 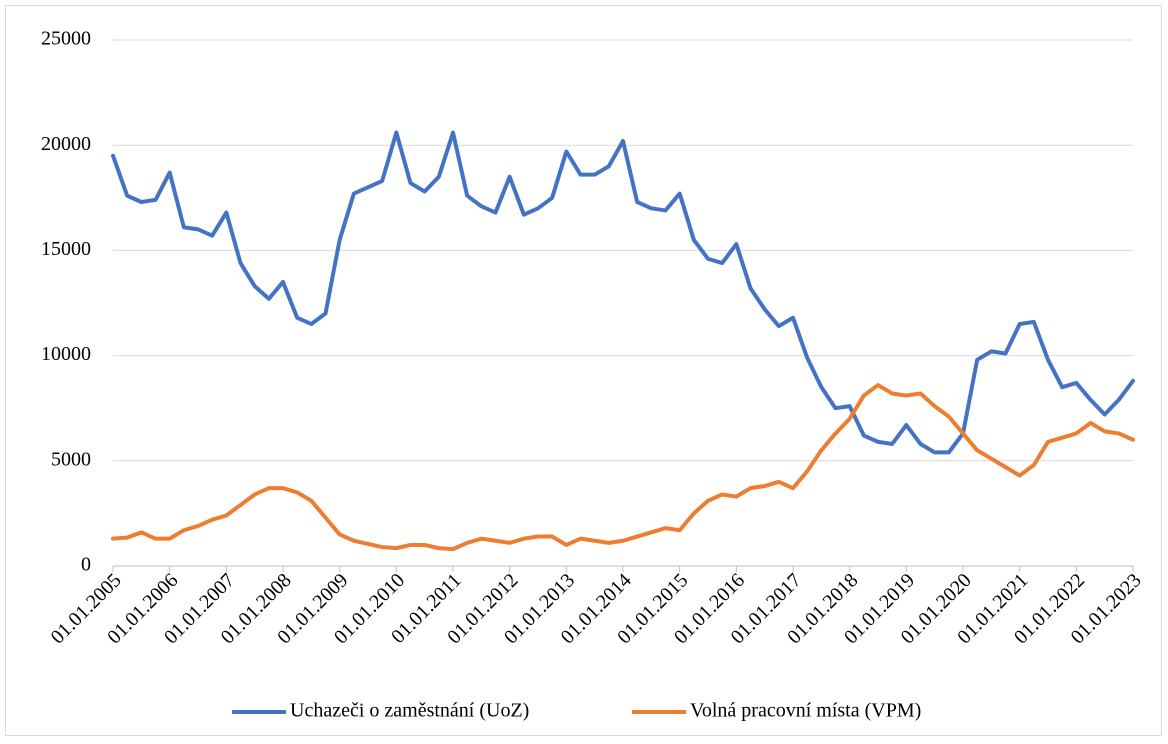 I want to click on y-tick-label: 5000, so click(x=71, y=459).